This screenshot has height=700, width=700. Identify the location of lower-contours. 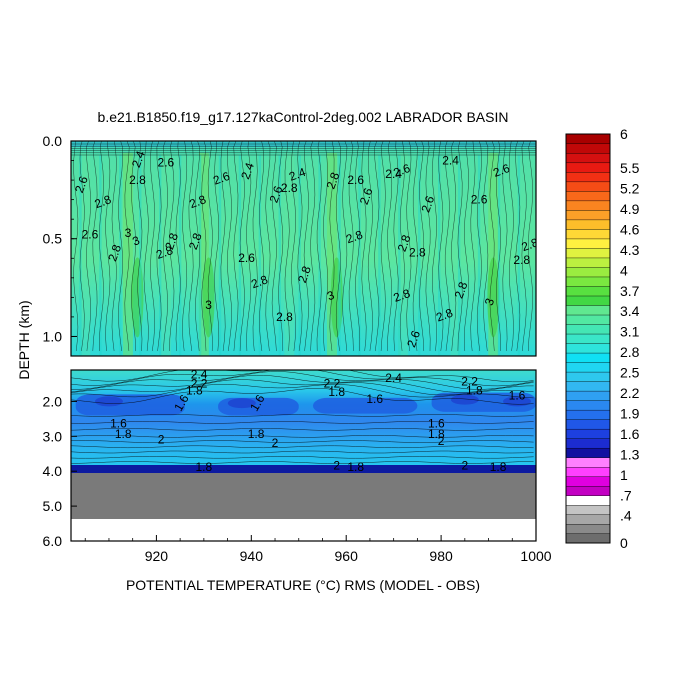
(302, 419).